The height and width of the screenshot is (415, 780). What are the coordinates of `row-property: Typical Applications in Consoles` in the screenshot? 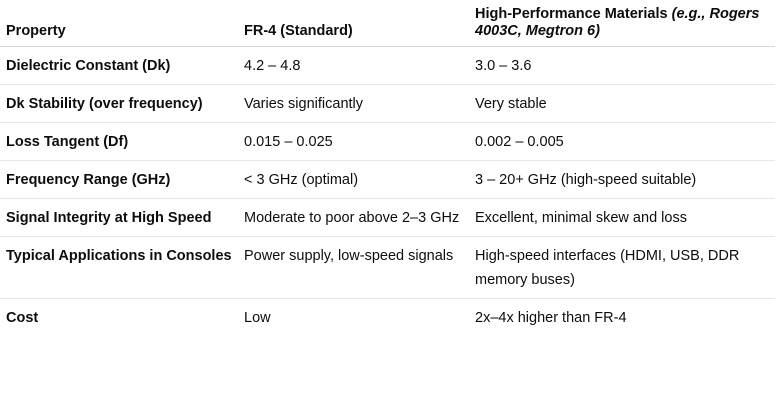 It's located at (119, 267).